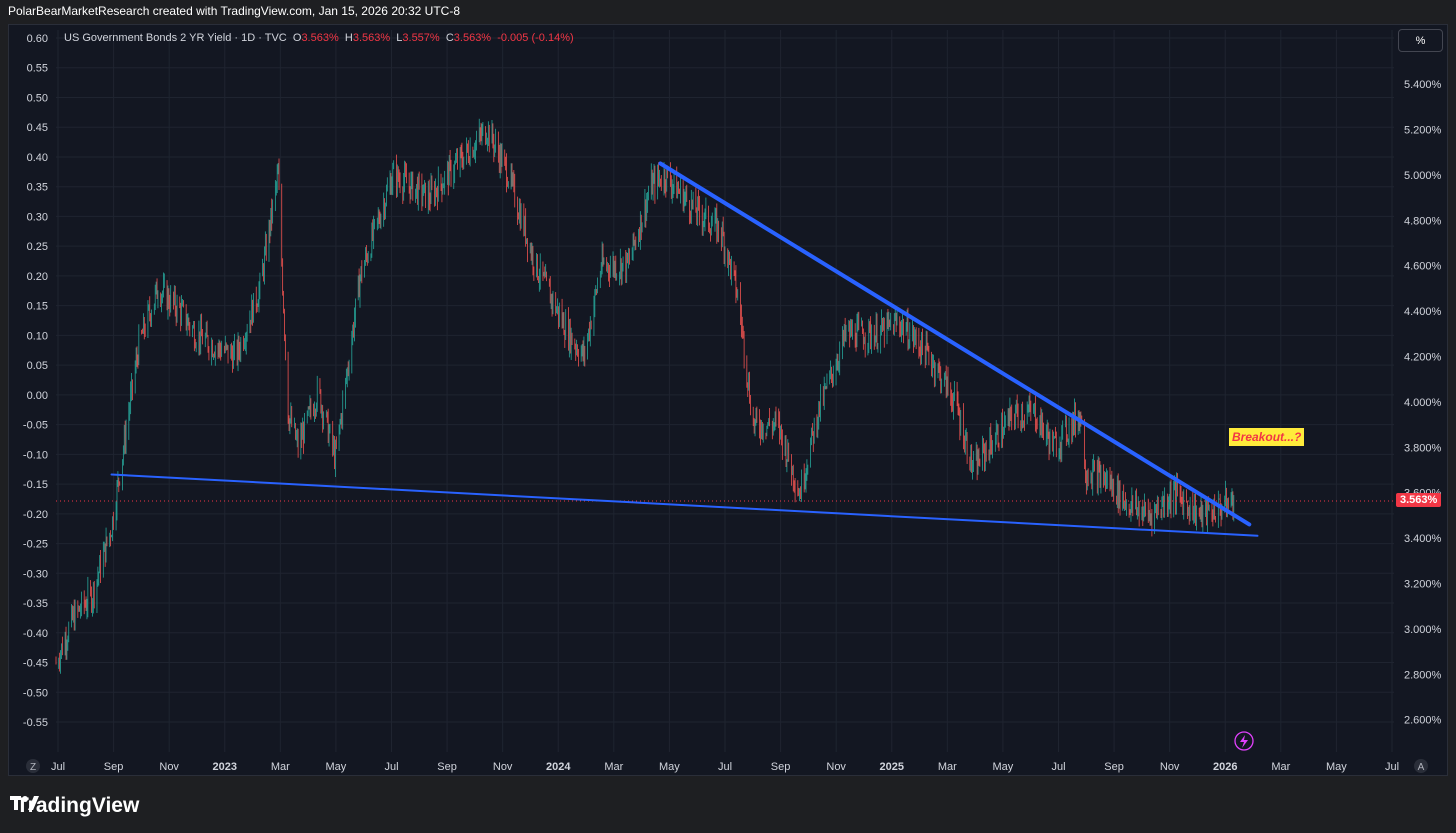  What do you see at coordinates (399, 38) in the screenshot?
I see `low-label: L` at bounding box center [399, 38].